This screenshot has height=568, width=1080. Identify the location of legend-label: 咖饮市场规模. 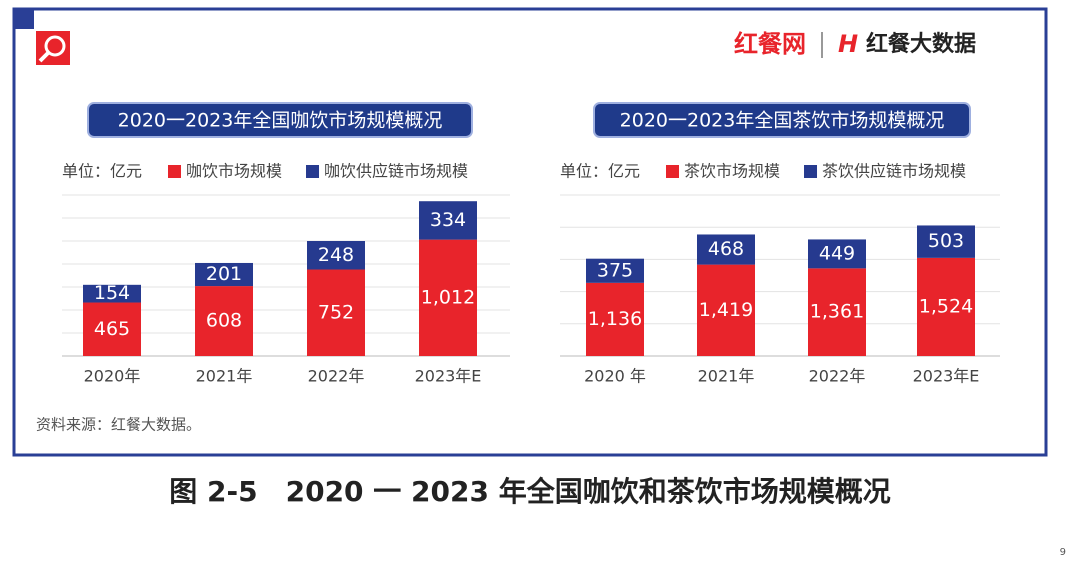
(234, 171).